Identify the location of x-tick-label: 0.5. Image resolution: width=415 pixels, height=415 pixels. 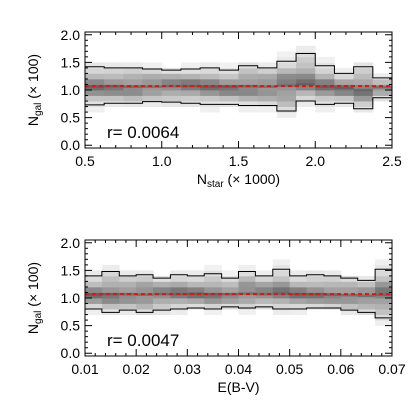
(85, 161).